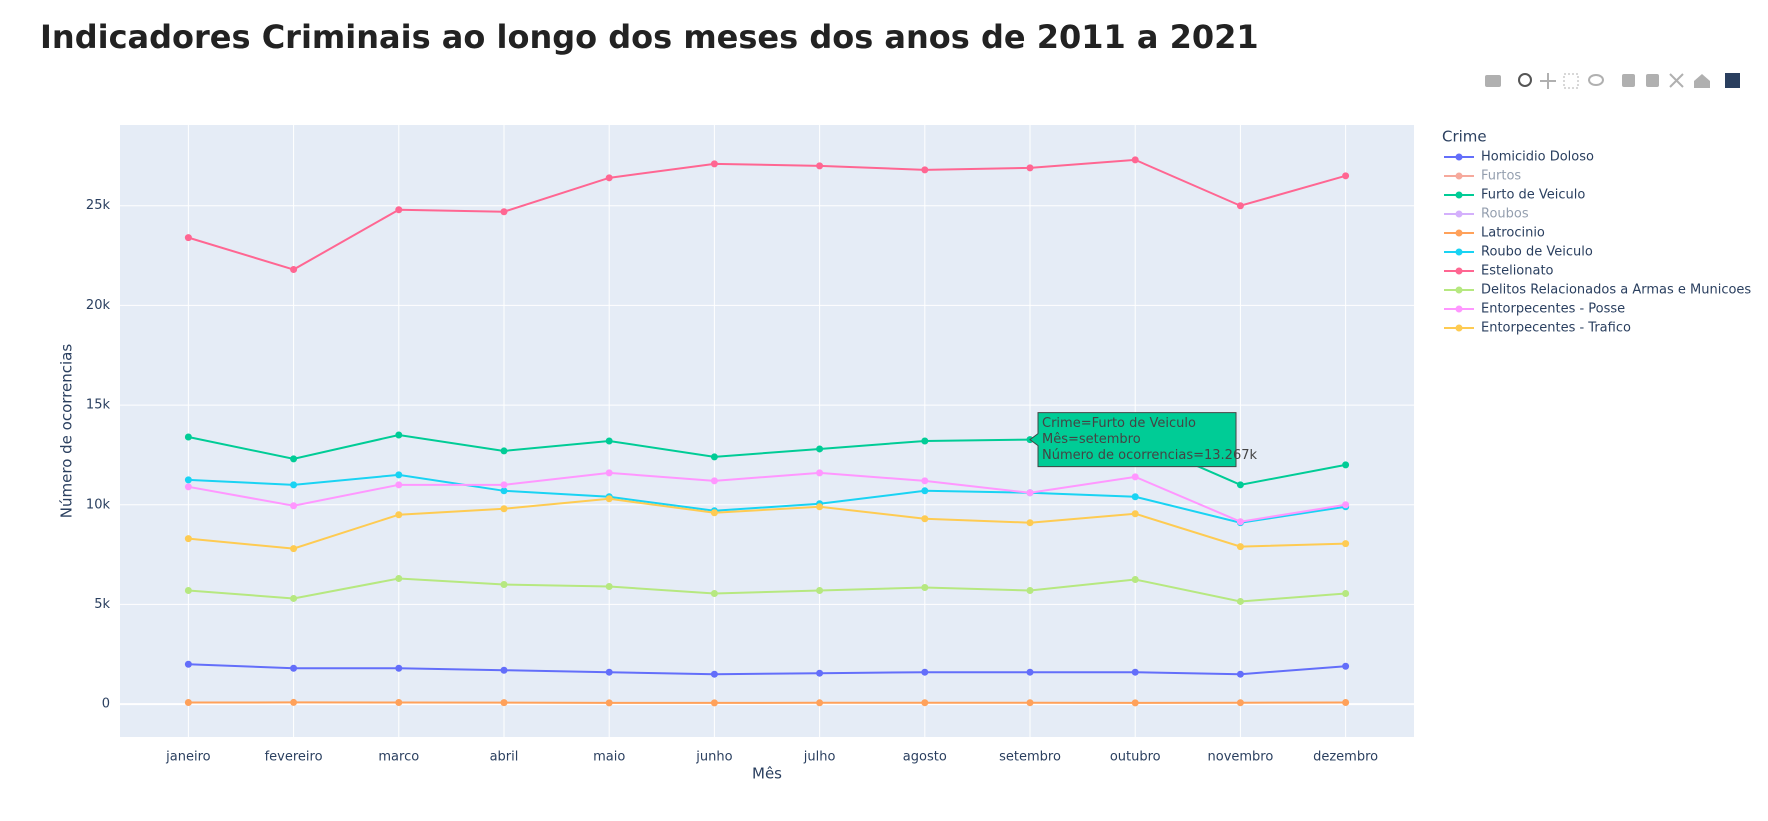  I want to click on x-tick-label: setembro, so click(1030, 757).